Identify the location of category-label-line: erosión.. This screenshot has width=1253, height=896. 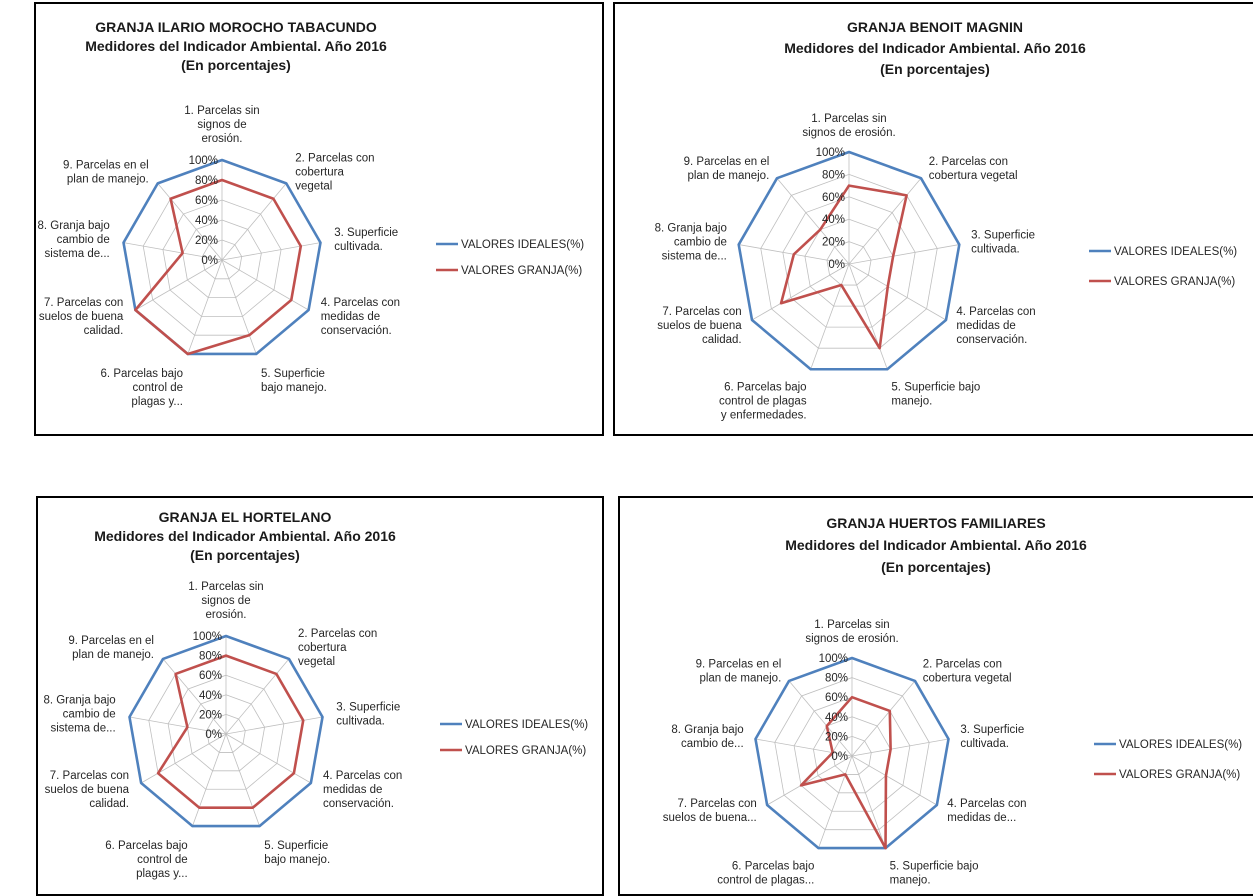
(226, 615).